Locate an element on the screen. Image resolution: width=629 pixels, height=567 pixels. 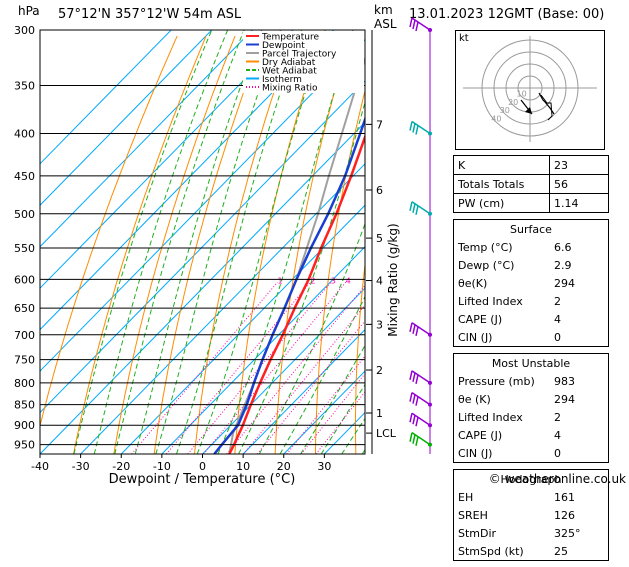
legend-background is located at coordinates (303, 62).